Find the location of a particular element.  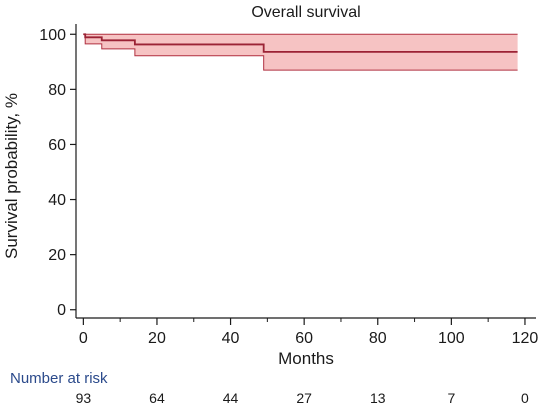

risk-count: 0 is located at coordinates (525, 397).